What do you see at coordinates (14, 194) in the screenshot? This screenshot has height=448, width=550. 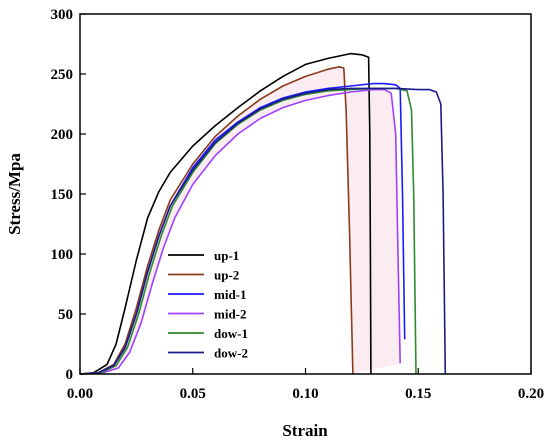 I see `y-axis-title: Stress/Mpa` at bounding box center [14, 194].